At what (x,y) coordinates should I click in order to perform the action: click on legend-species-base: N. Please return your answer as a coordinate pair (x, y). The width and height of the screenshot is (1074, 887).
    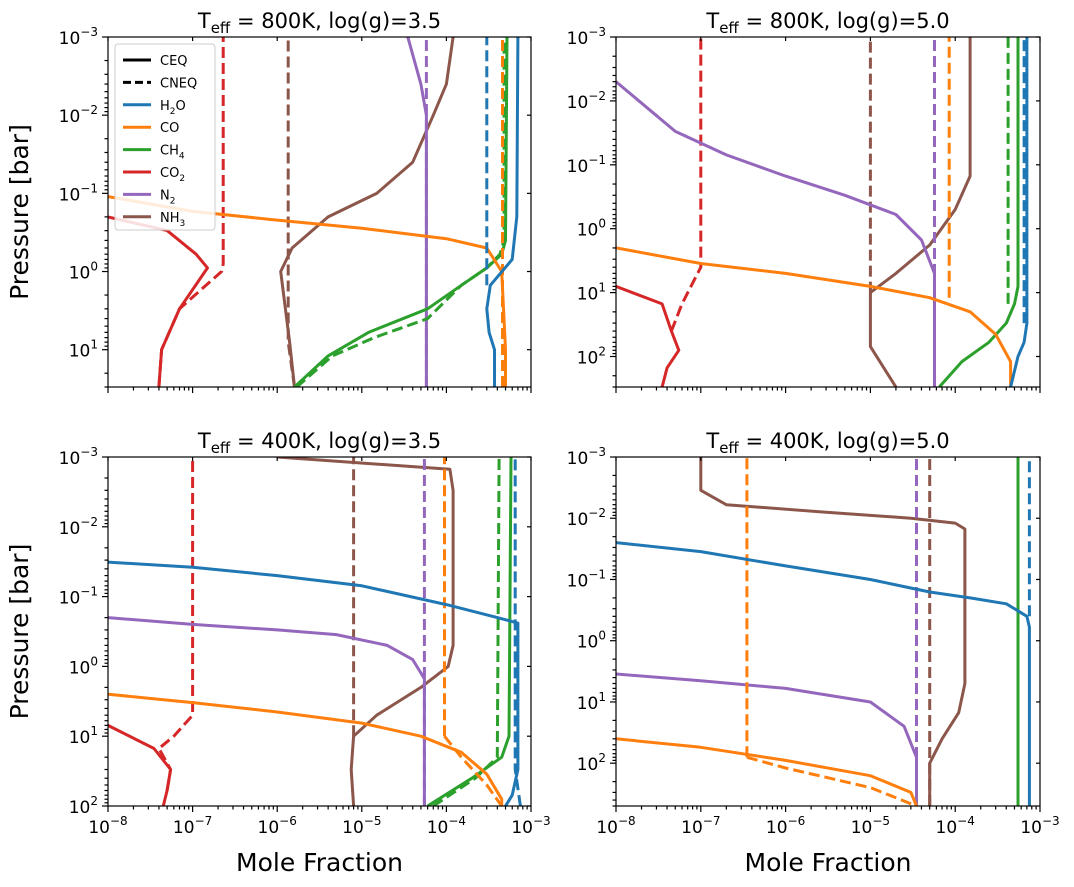
    Looking at the image, I should click on (165, 195).